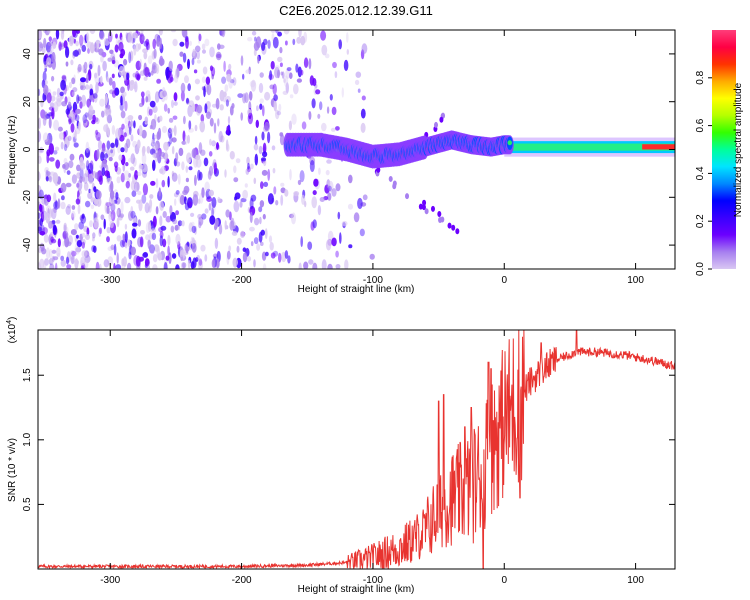 The height and width of the screenshot is (600, 750). What do you see at coordinates (589, 147) in the screenshot?
I see `carrier-core` at bounding box center [589, 147].